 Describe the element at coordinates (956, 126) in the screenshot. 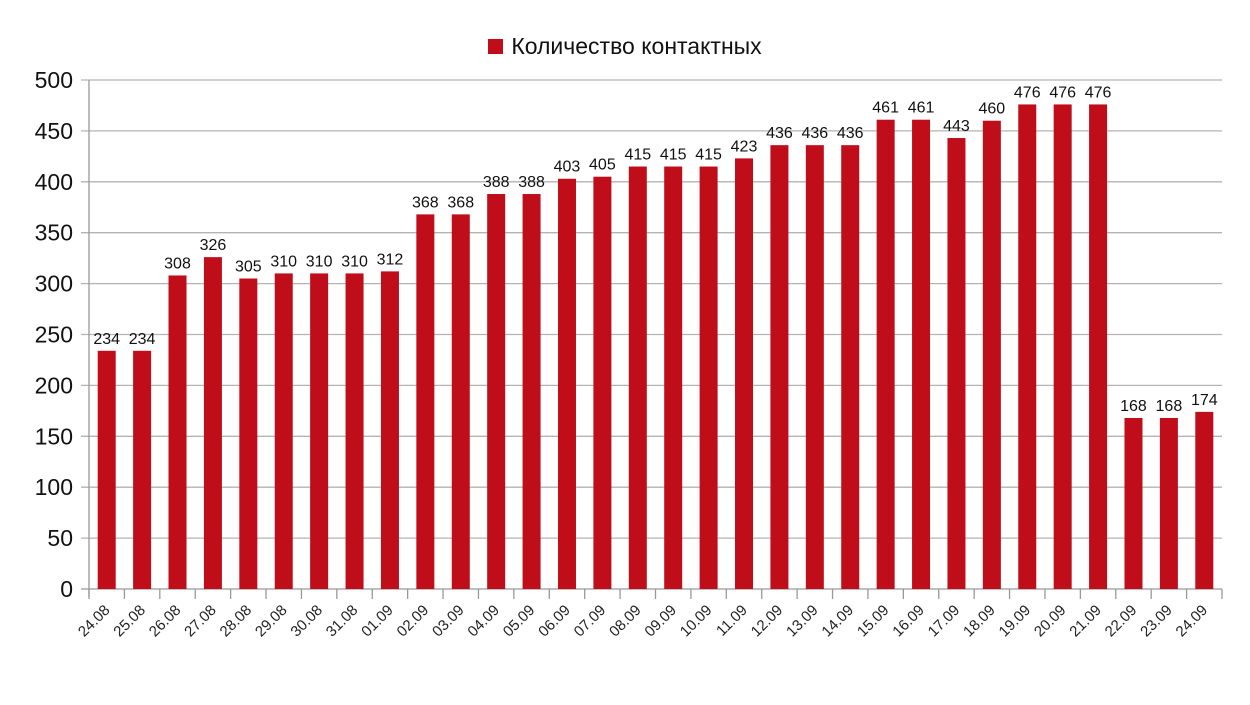

I see `data-label: 443` at that location.